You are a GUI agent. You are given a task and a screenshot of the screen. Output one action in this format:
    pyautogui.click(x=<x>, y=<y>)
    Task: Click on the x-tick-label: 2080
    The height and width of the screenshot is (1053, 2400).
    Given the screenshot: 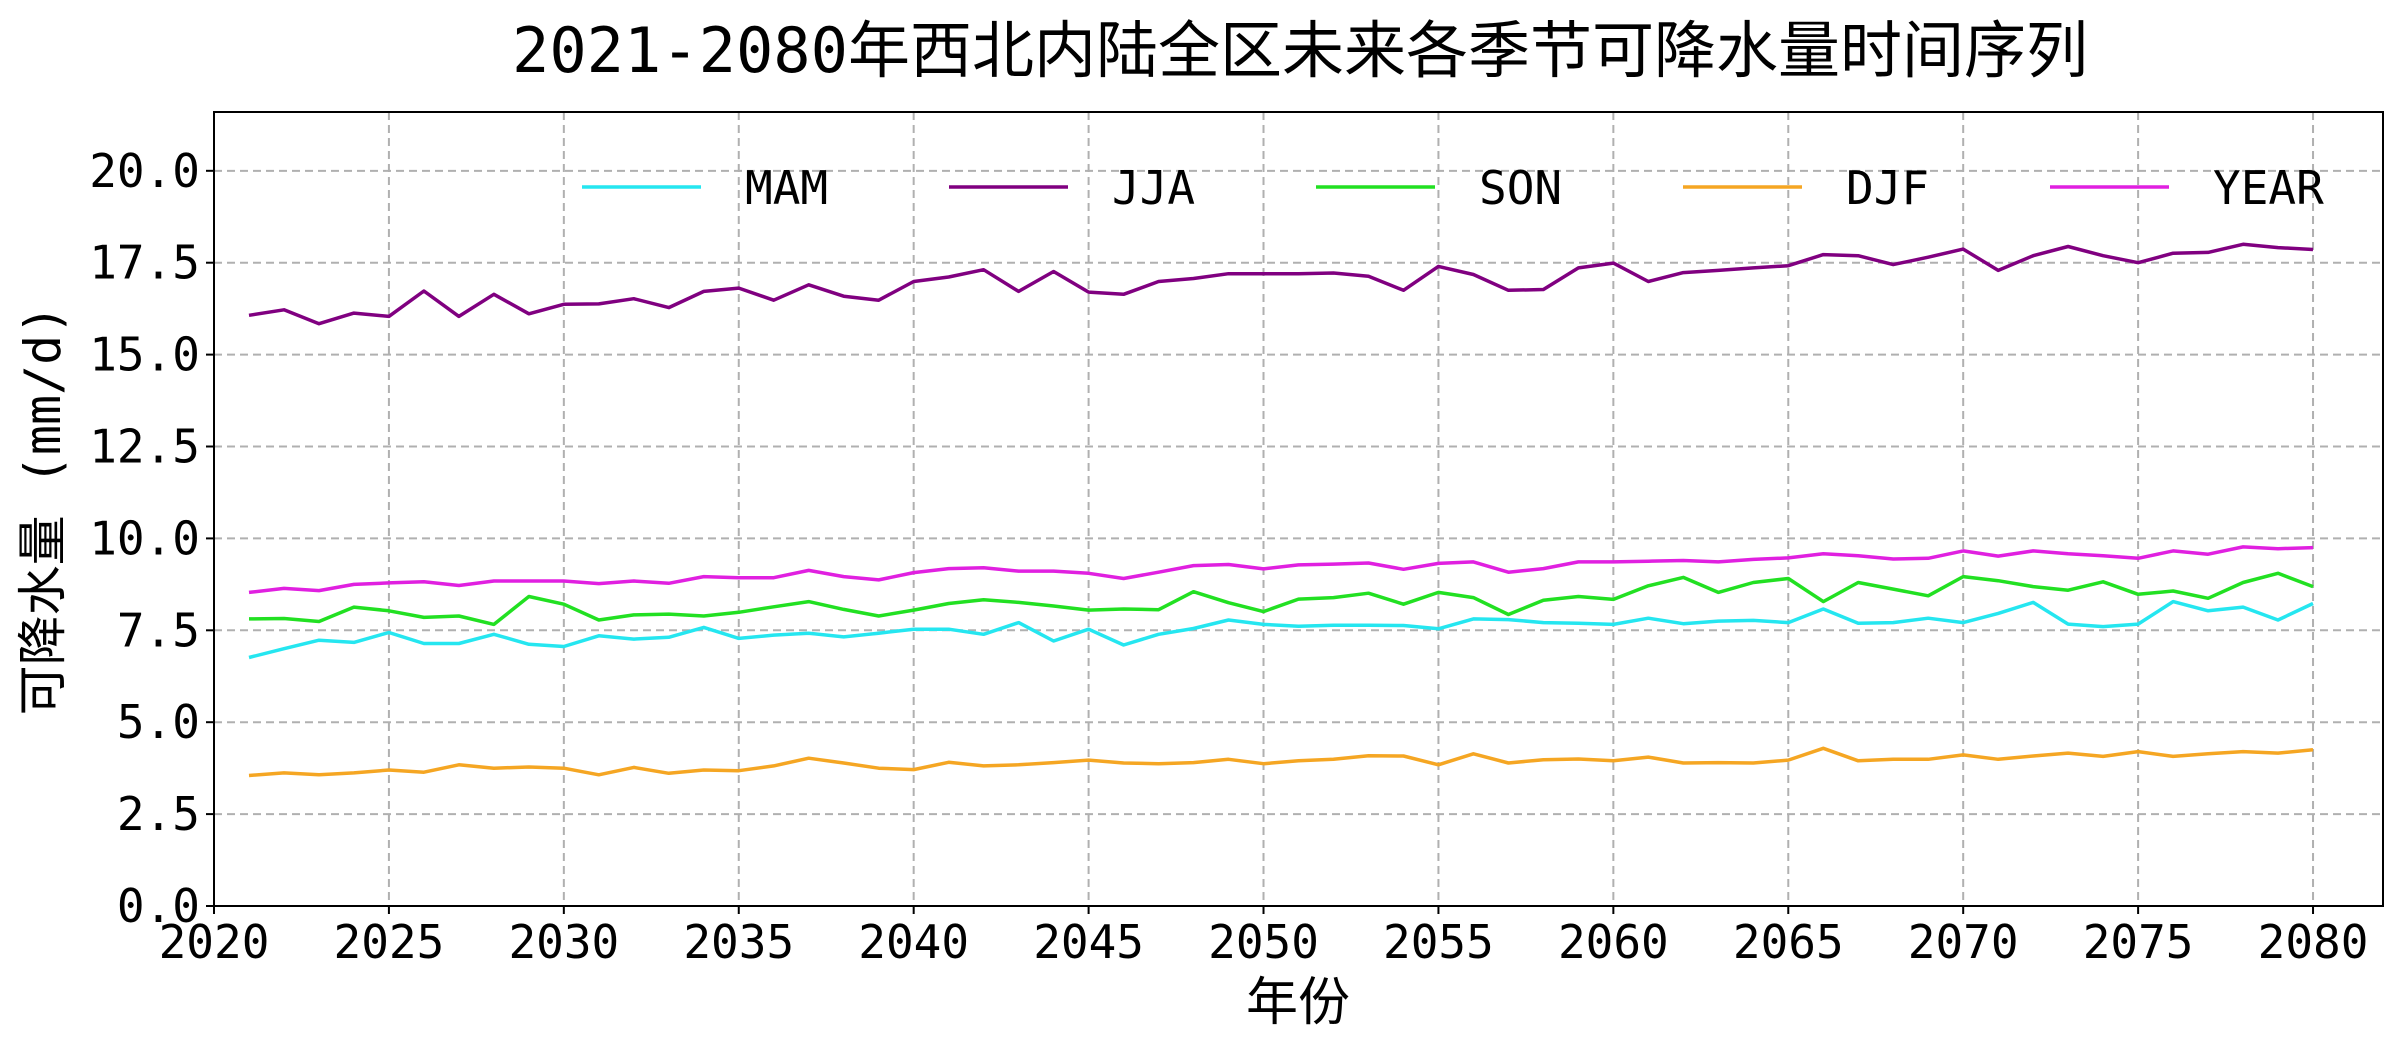 What is the action you would take?
    pyautogui.click(x=2313, y=942)
    